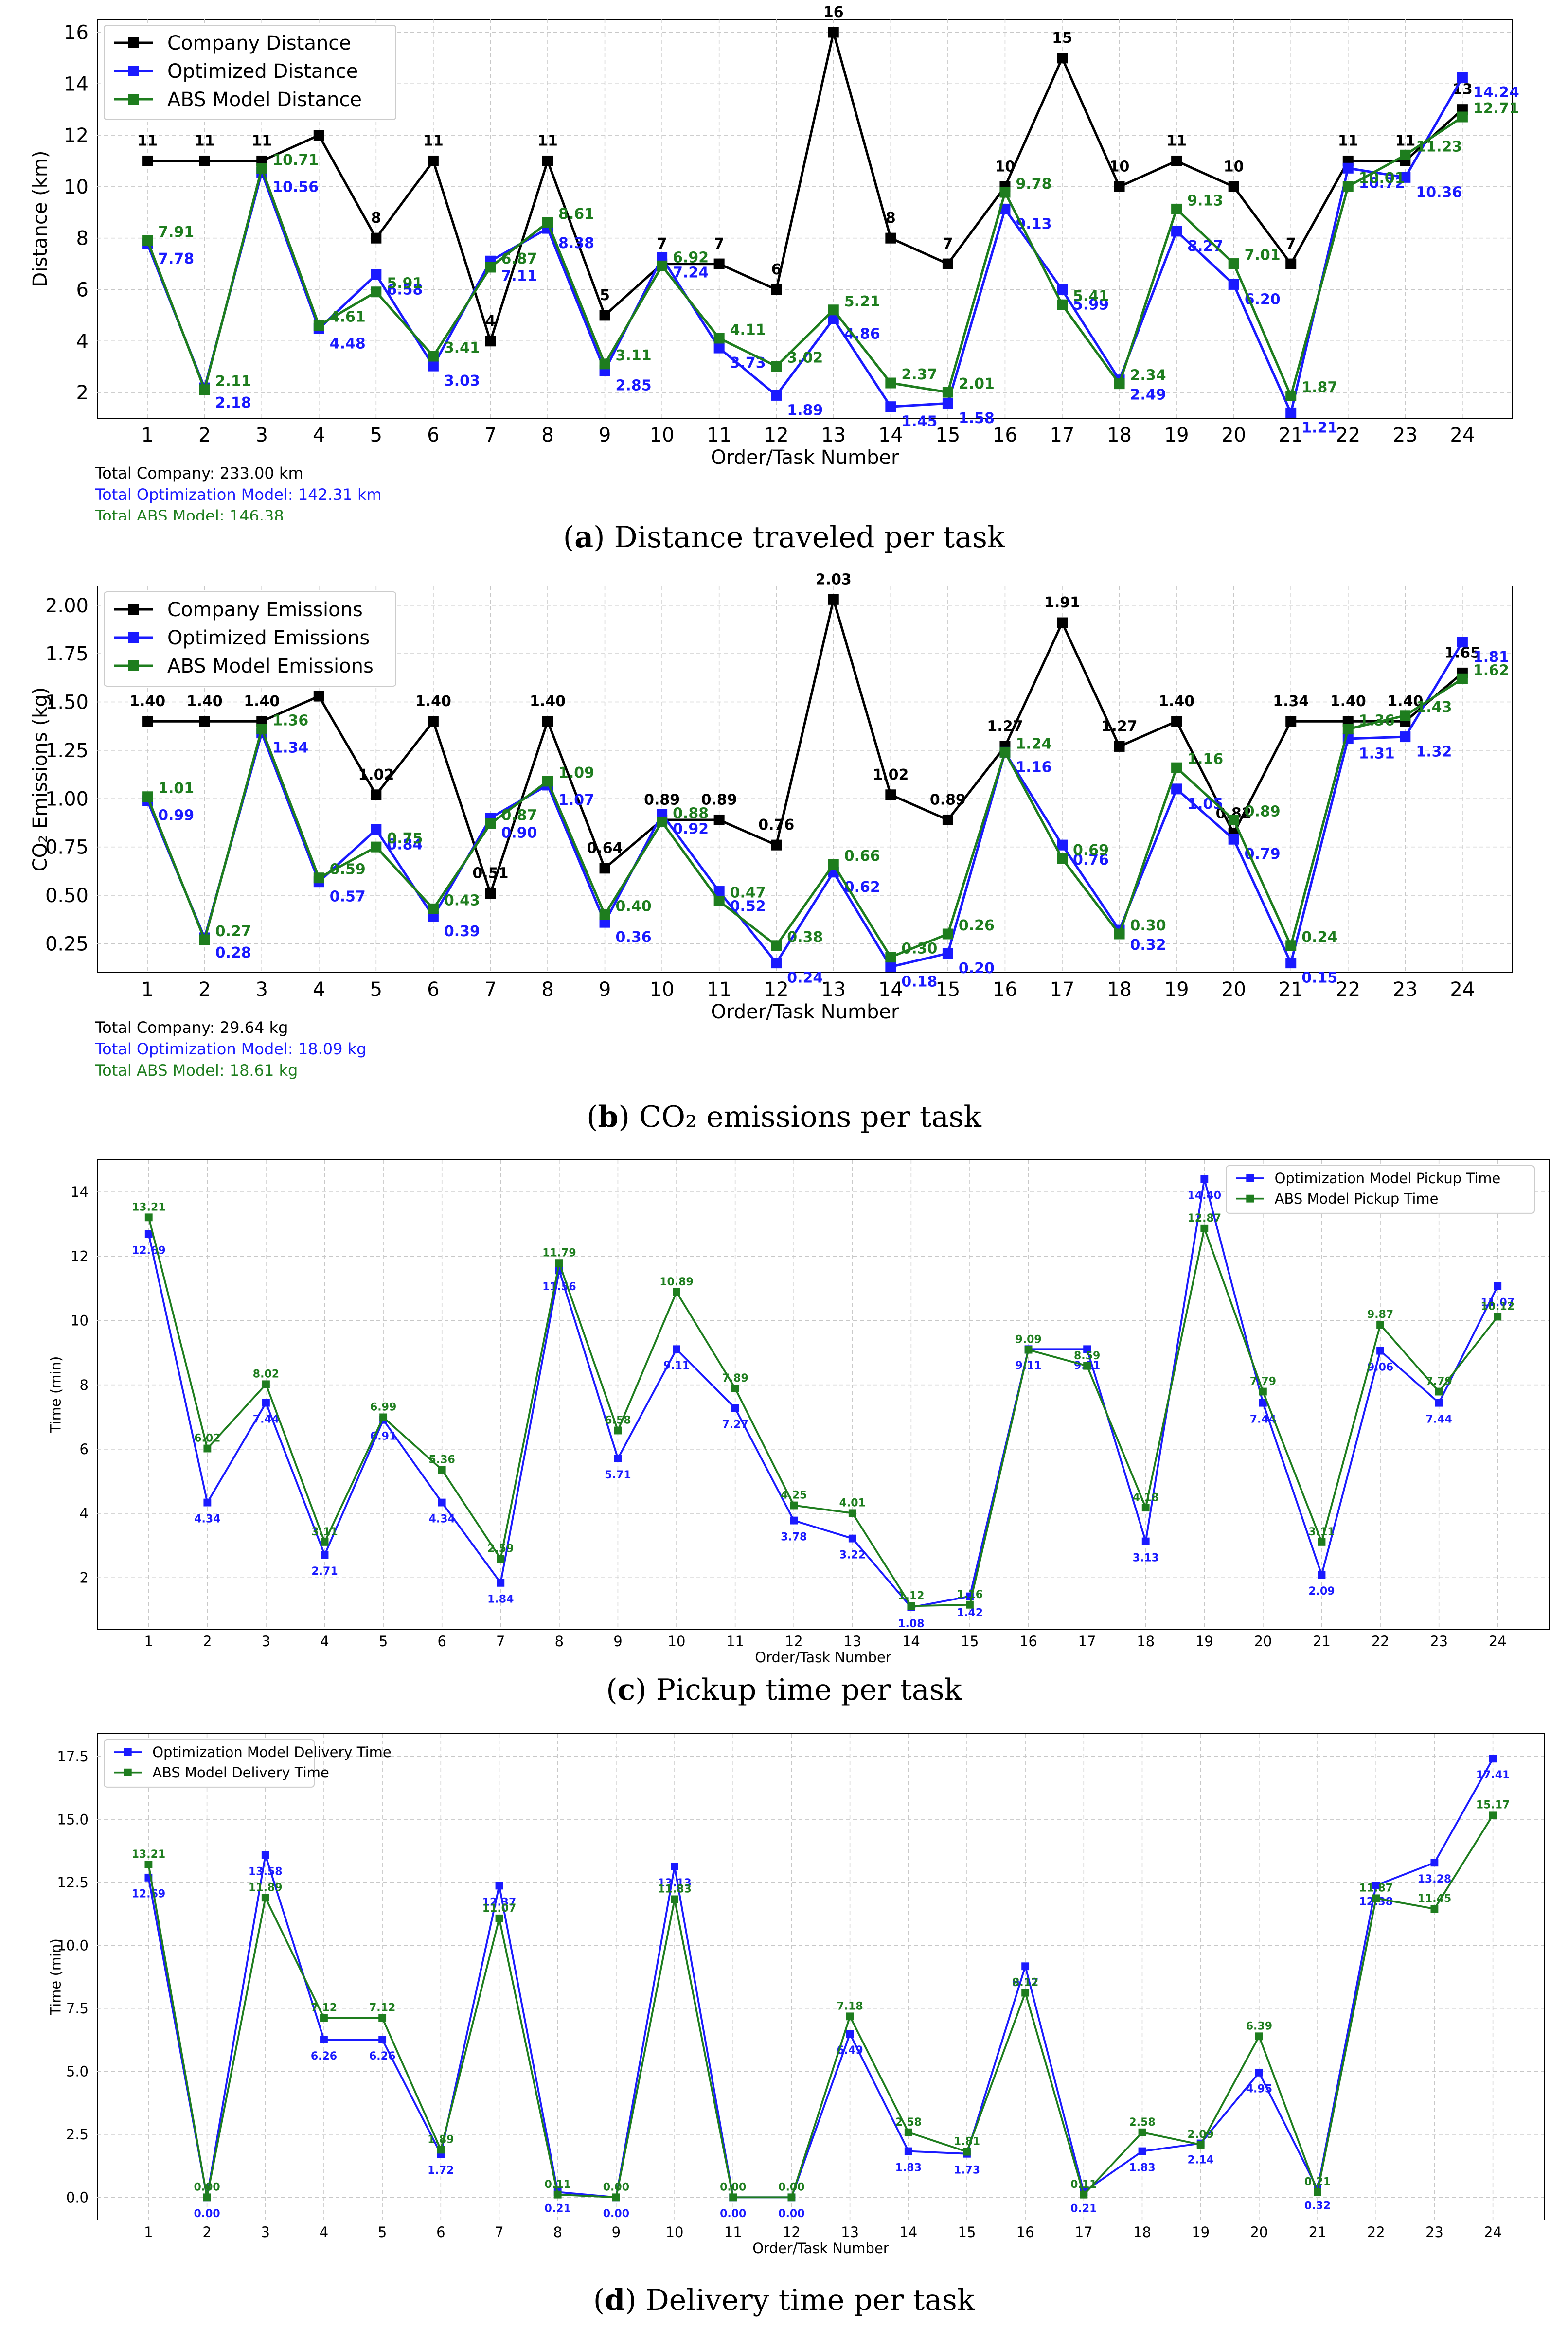  What do you see at coordinates (76, 84) in the screenshot?
I see `y-tick-label: 14` at bounding box center [76, 84].